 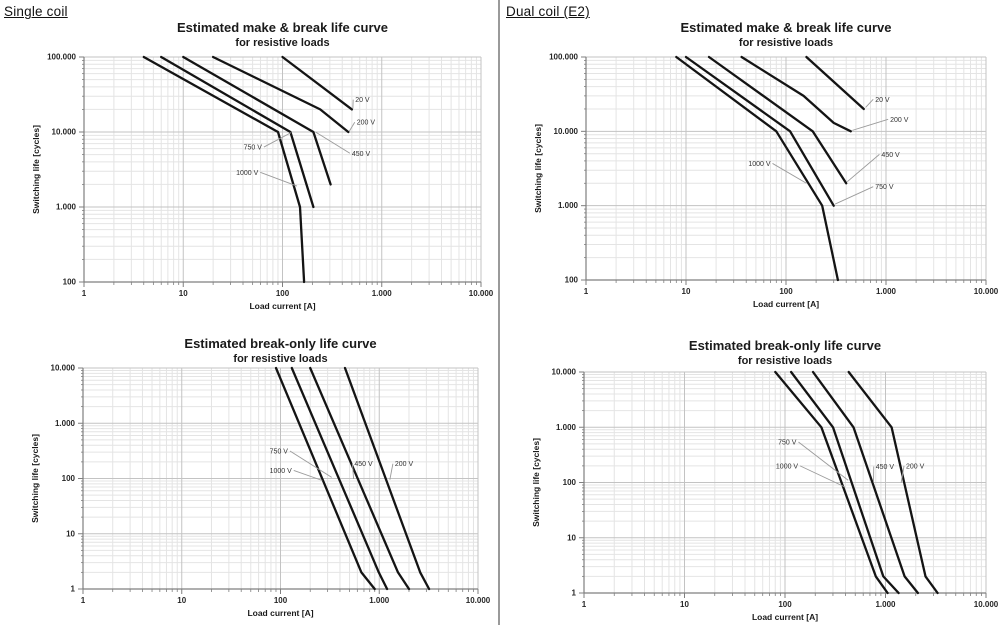 I want to click on panel-header-dual-coil: Dual coil (E2), so click(x=548, y=11).